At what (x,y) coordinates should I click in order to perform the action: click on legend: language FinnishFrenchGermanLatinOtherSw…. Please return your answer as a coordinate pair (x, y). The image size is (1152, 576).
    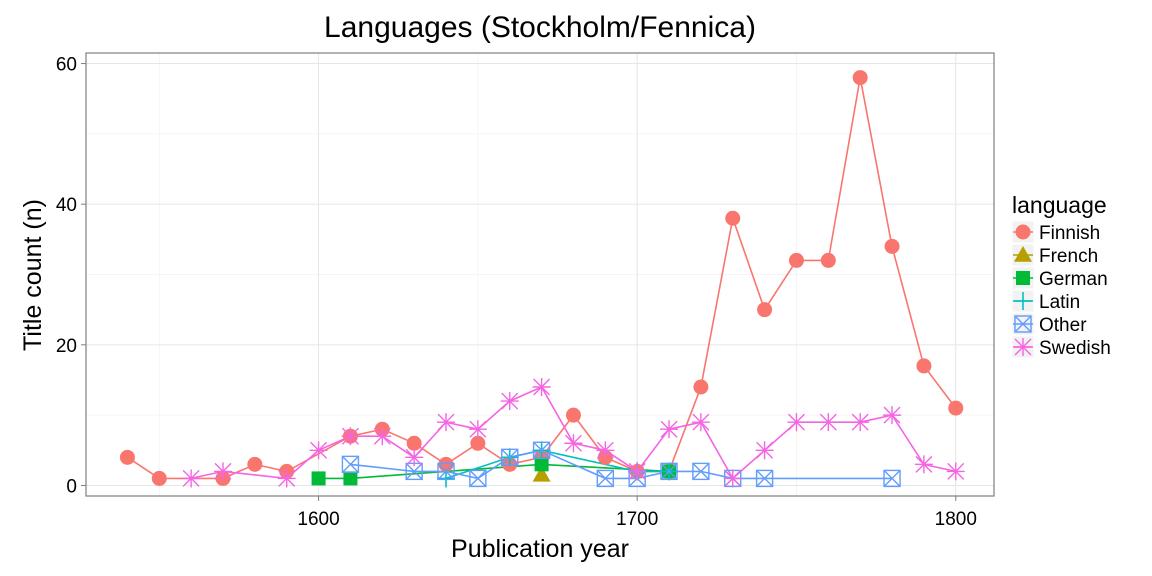
    Looking at the image, I should click on (1061, 275).